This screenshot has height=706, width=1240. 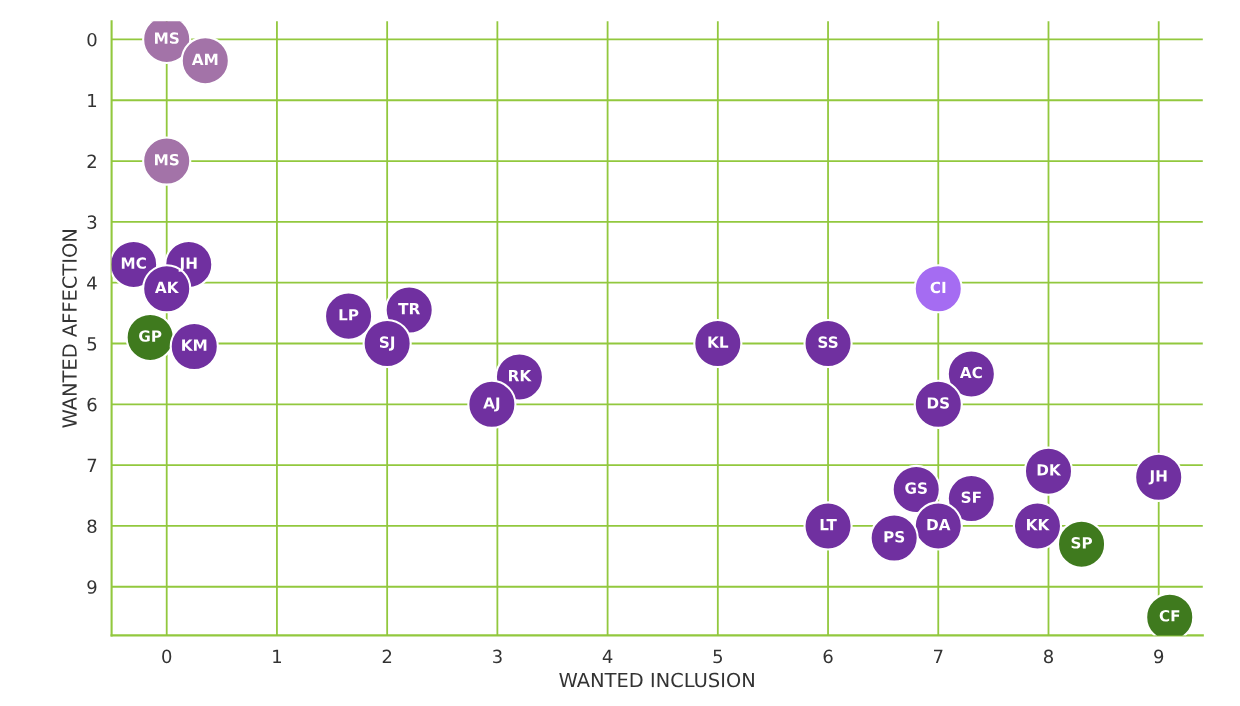 I want to click on y-tick-label: 6, so click(x=92, y=404).